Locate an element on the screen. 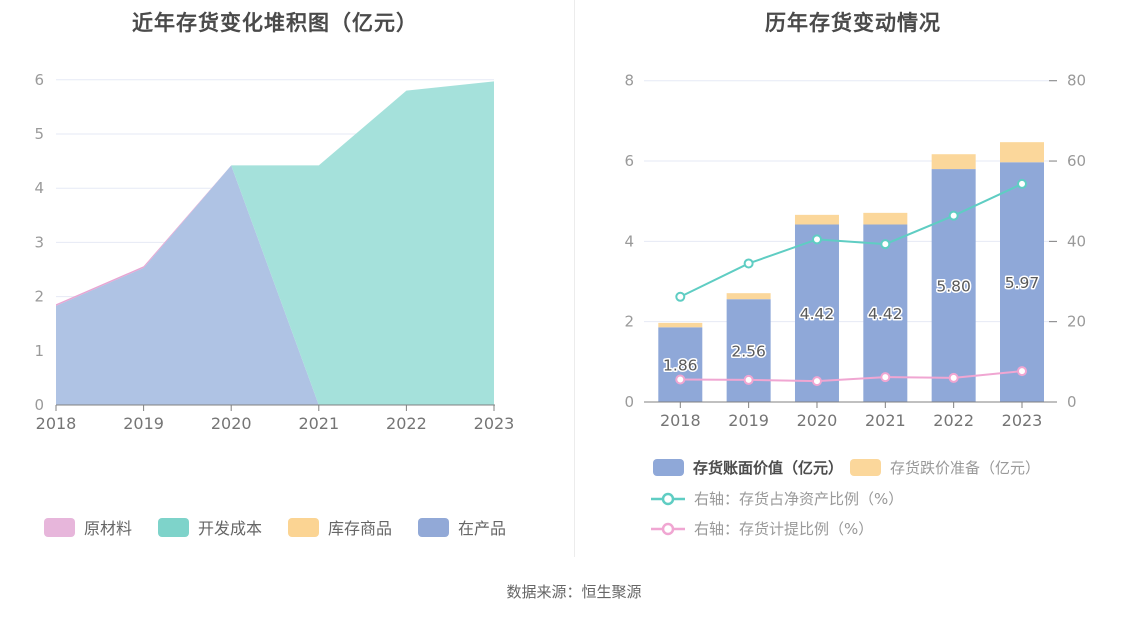 The height and width of the screenshot is (619, 1148). legend-item-provision-ratio: 右轴：存货计提比例（%） is located at coordinates (762, 528).